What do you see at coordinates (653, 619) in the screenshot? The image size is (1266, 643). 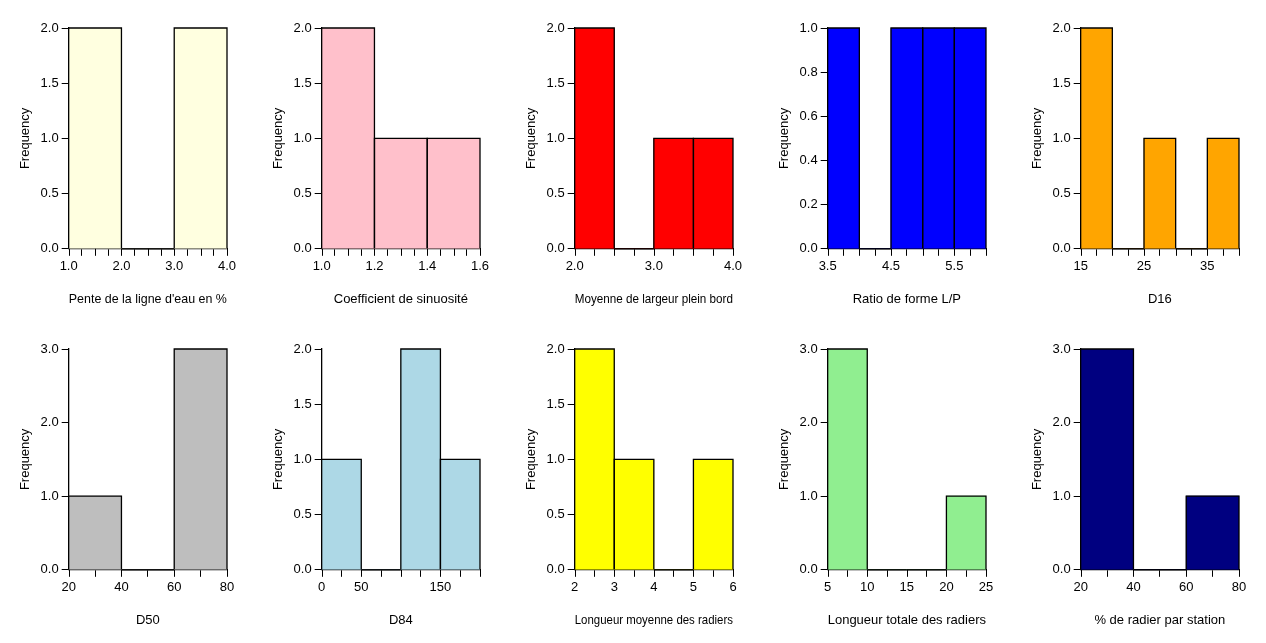 I see `x-axis-title: Longueur moyenne des radiers` at bounding box center [653, 619].